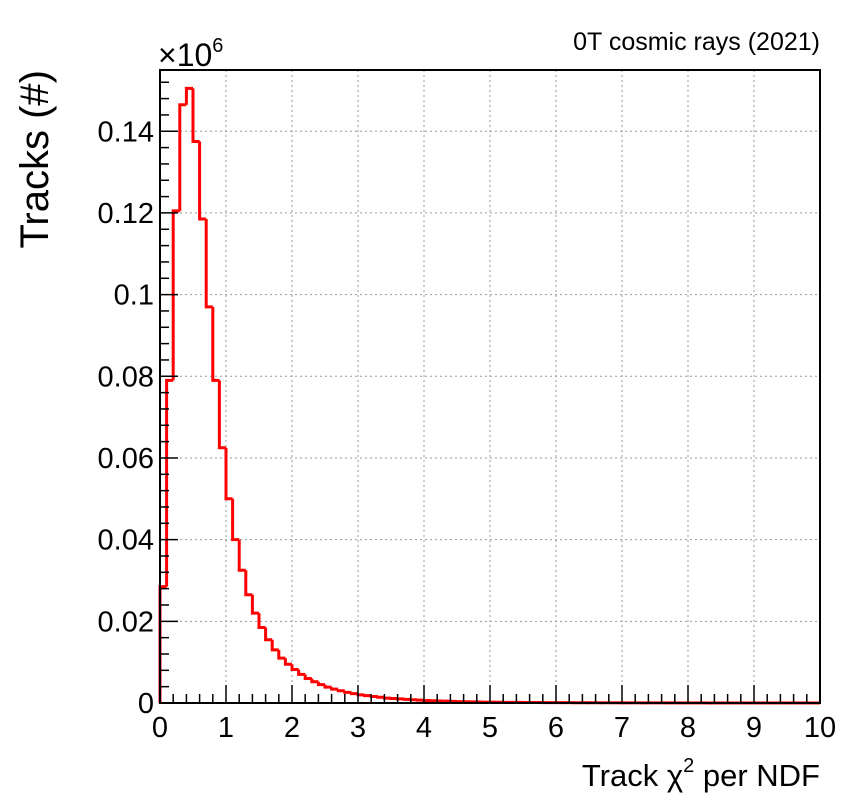  What do you see at coordinates (126, 132) in the screenshot?
I see `y-tick-label: 0.14` at bounding box center [126, 132].